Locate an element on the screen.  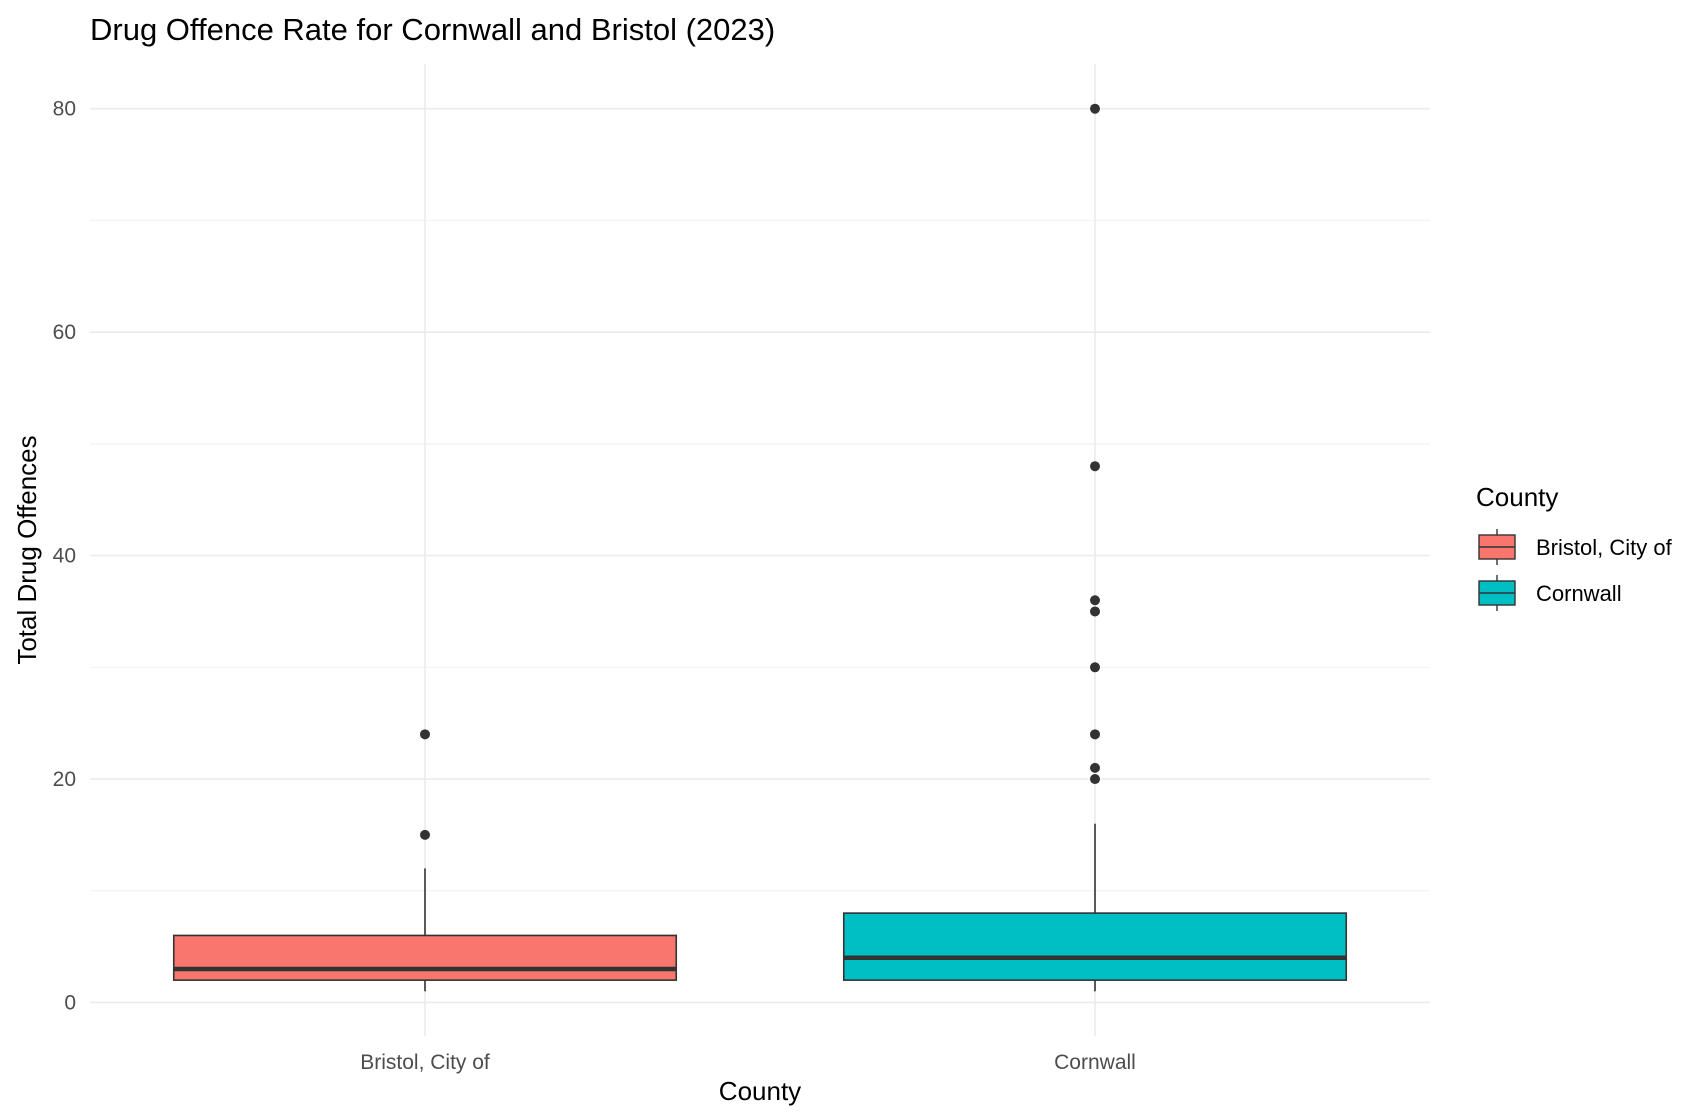
x-tick-label: Cornwall is located at coordinates (1095, 1062).